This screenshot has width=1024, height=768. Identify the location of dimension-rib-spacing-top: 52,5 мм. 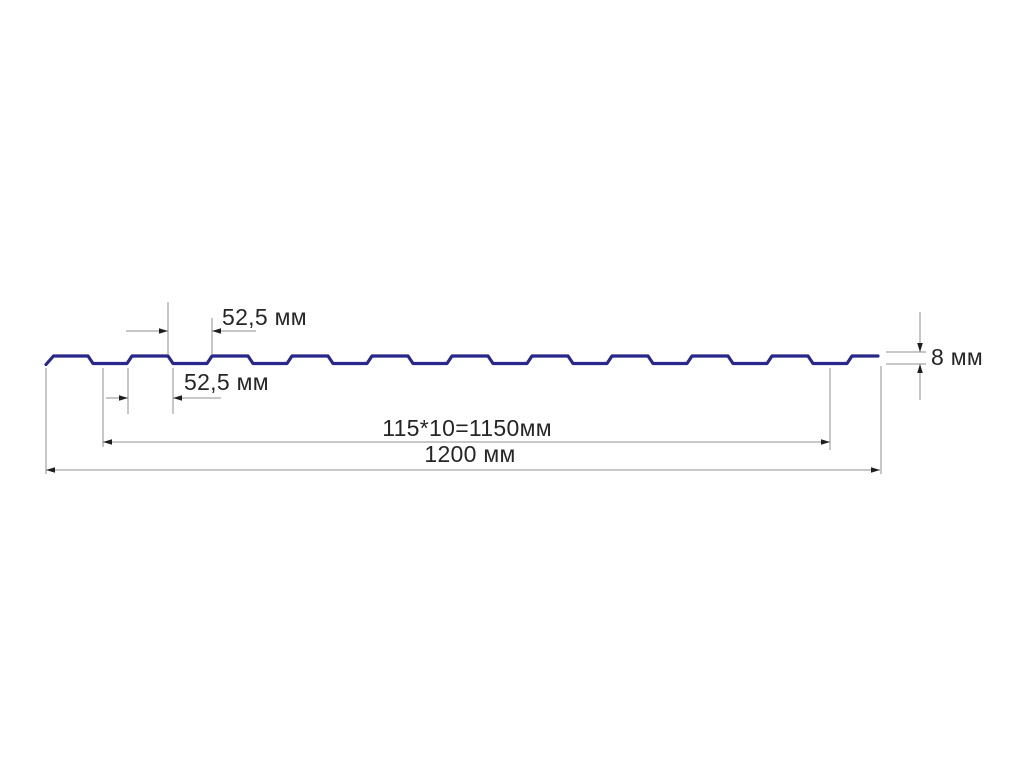
(216, 319).